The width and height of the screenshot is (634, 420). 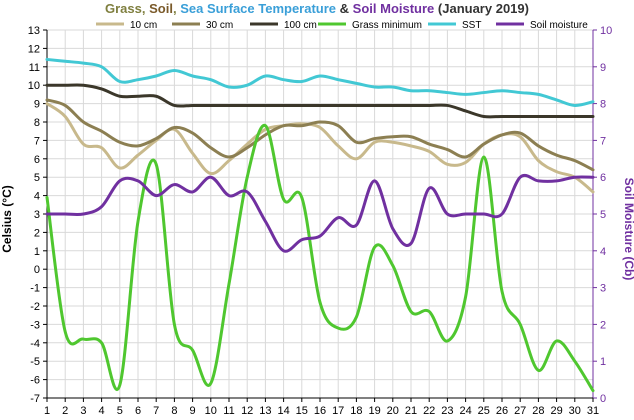 What do you see at coordinates (34, 68) in the screenshot?
I see `y-tick-label: 11` at bounding box center [34, 68].